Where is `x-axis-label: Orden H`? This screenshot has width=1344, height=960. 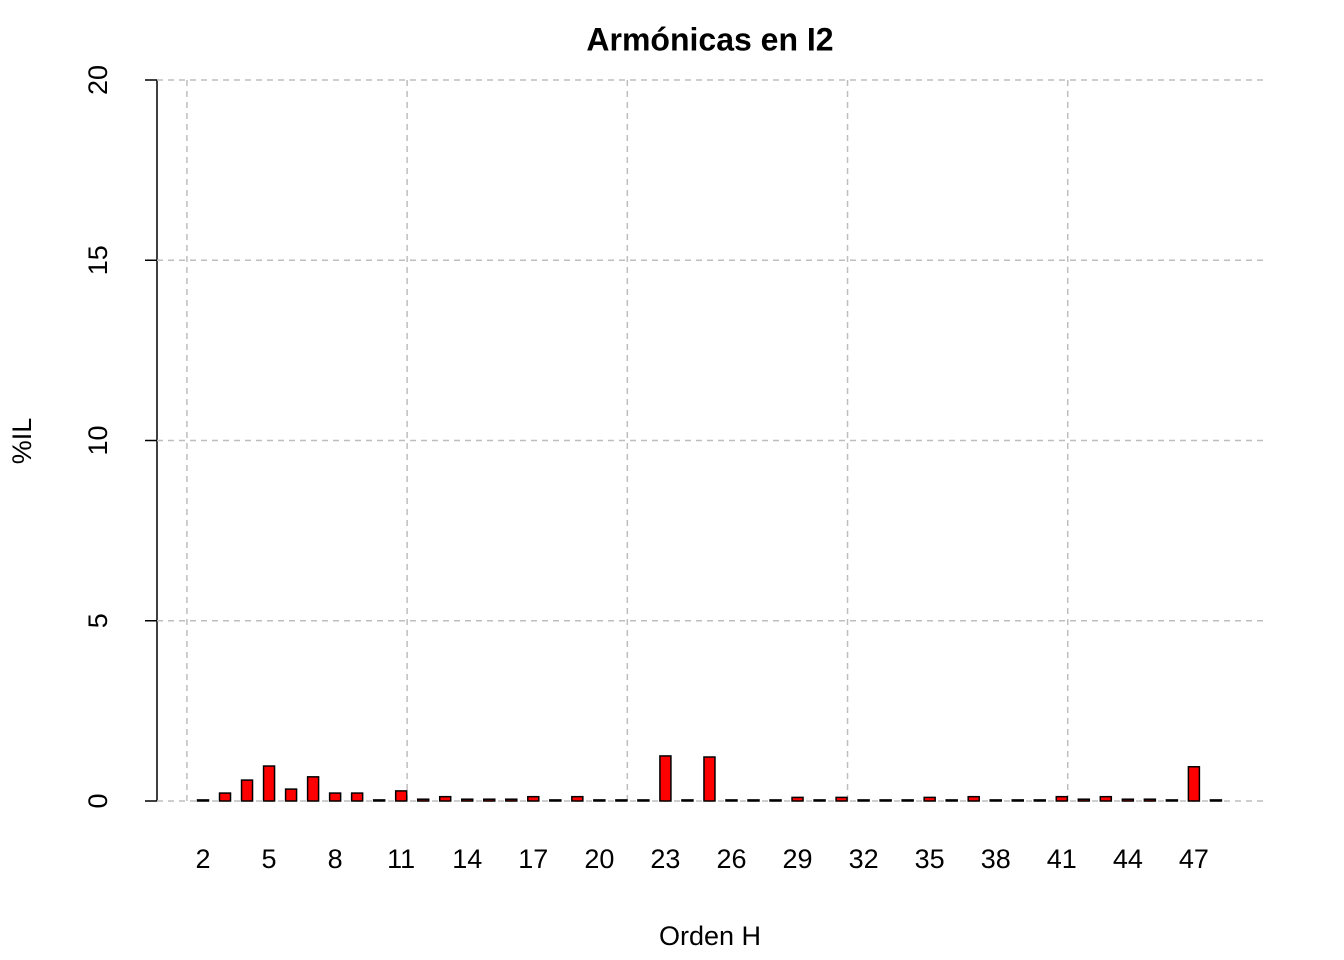
x-axis-label: Orden H is located at coordinates (710, 936).